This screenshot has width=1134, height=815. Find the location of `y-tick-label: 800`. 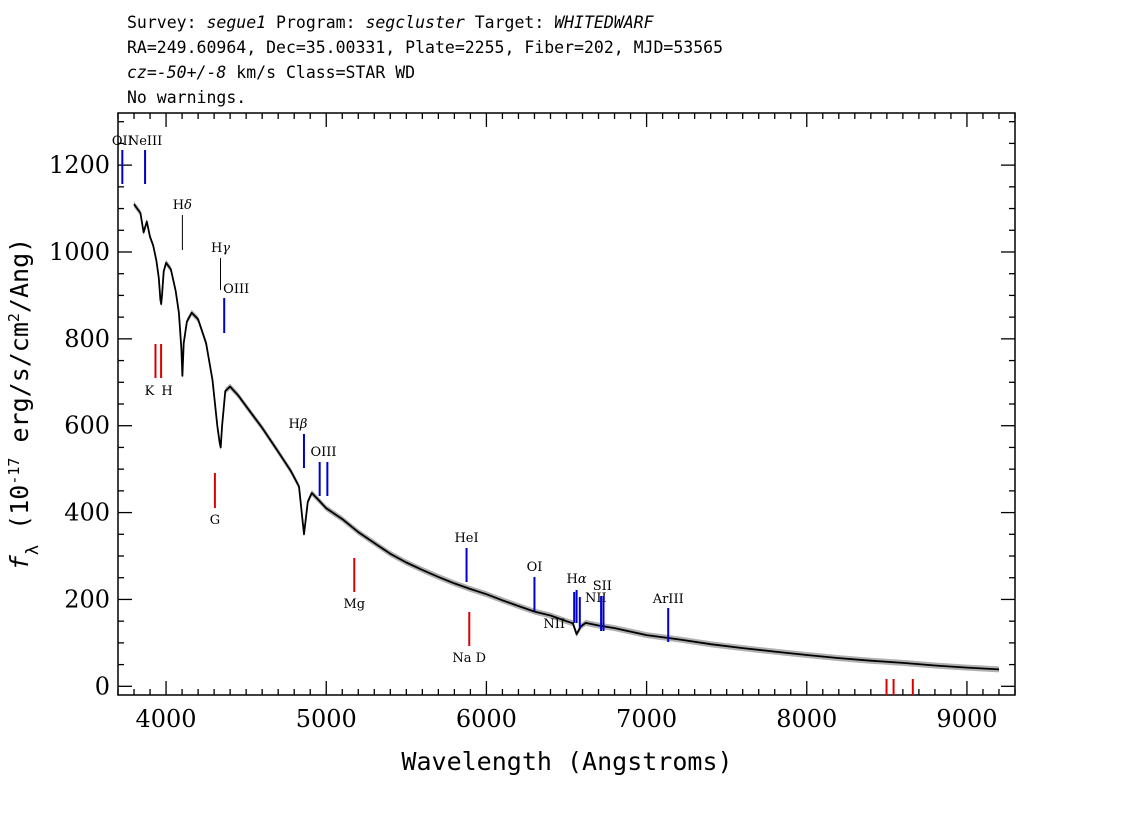

y-tick-label: 800 is located at coordinates (87, 339).